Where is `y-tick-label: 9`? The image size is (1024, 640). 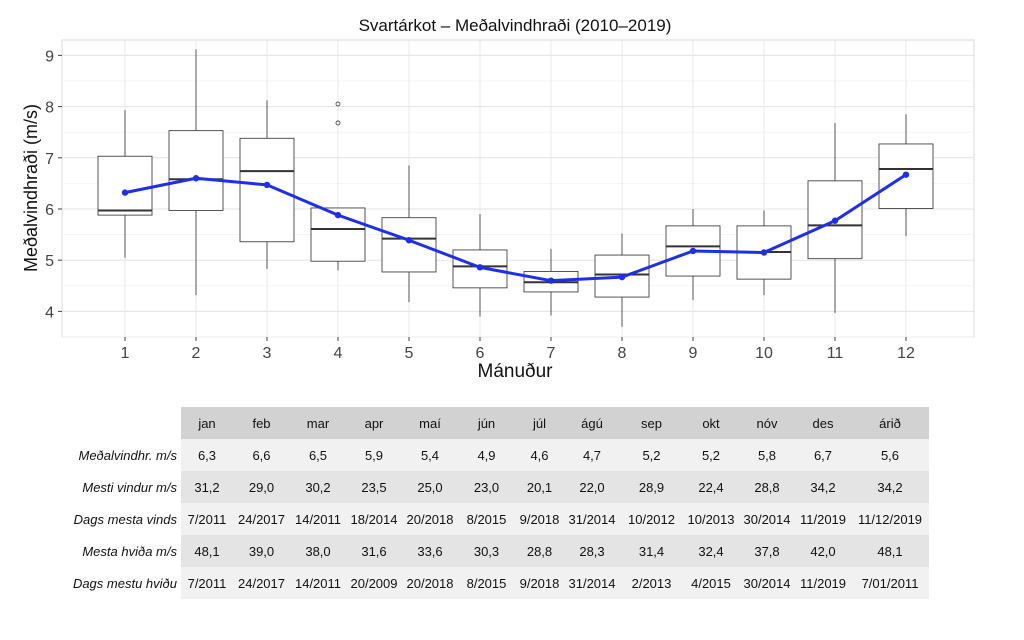
y-tick-label: 9 is located at coordinates (49, 56).